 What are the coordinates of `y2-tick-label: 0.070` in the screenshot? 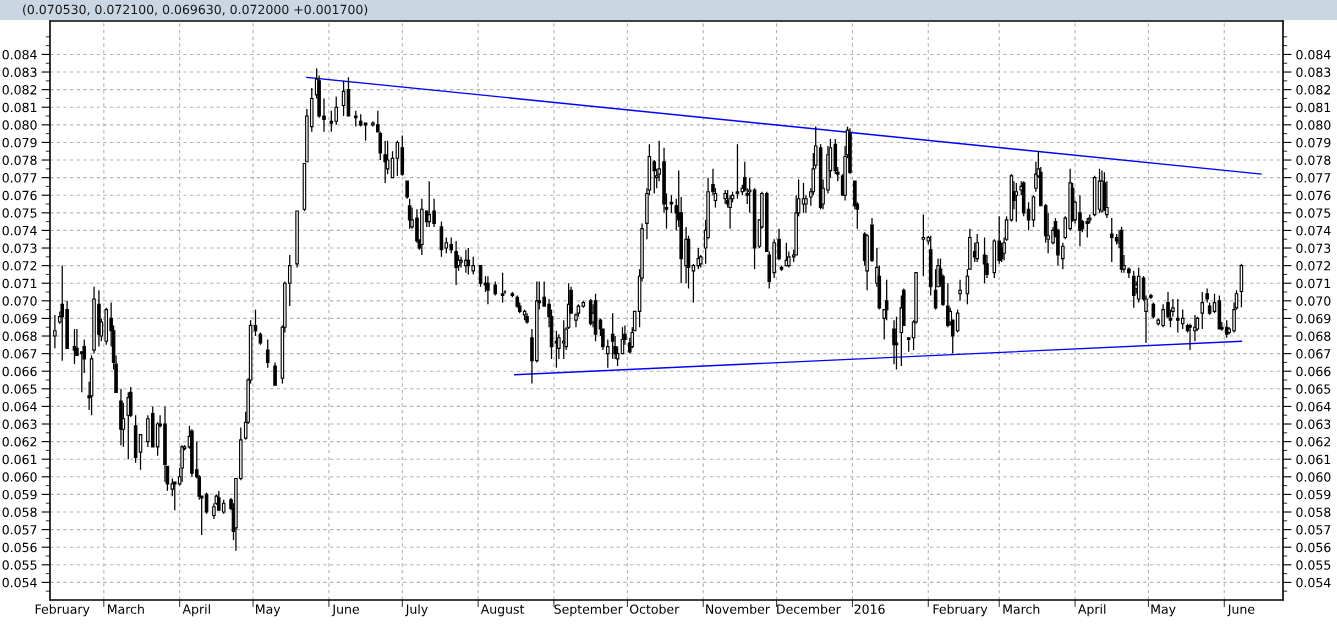 It's located at (1313, 301).